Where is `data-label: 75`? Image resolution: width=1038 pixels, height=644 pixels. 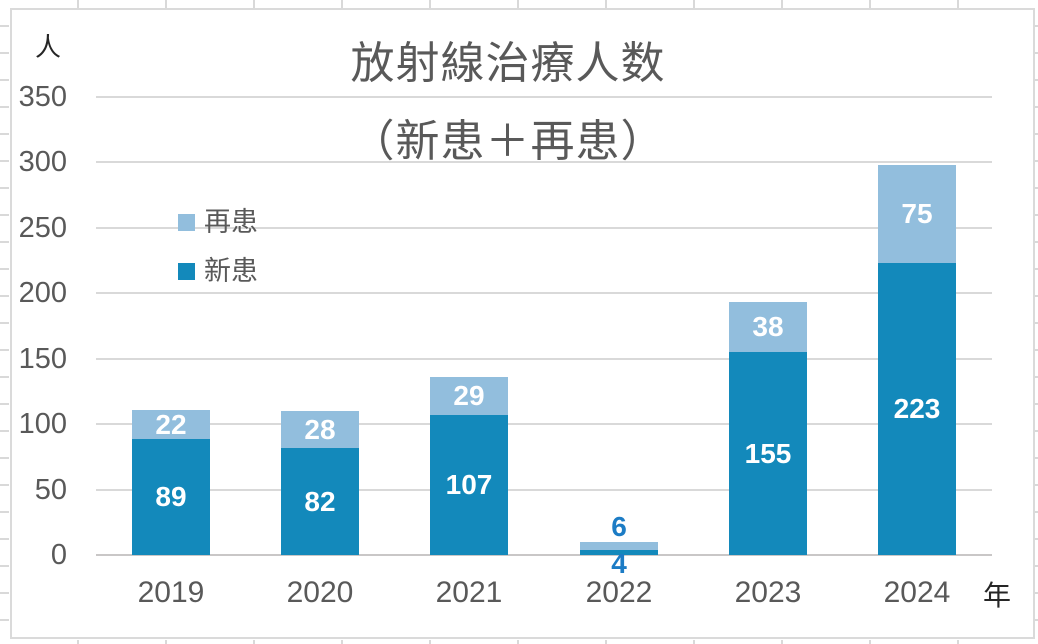
data-label: 75 is located at coordinates (917, 213).